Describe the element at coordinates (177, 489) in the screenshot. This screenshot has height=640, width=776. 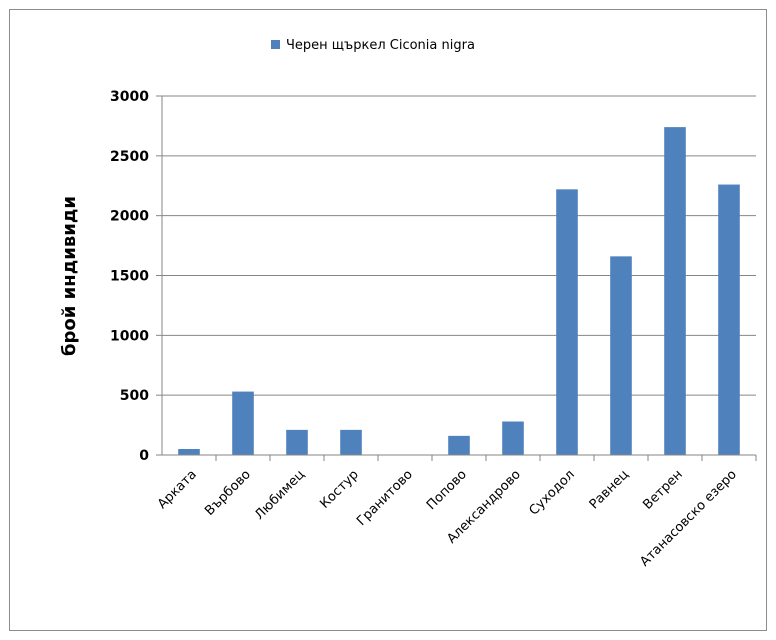
I see `x-tick-label: Арката` at that location.